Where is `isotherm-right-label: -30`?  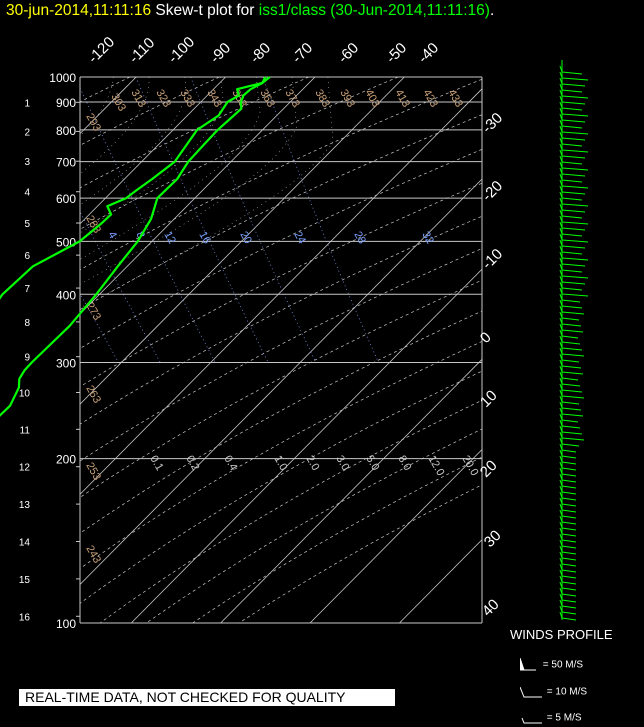 isotherm-right-label: -30 is located at coordinates (492, 122).